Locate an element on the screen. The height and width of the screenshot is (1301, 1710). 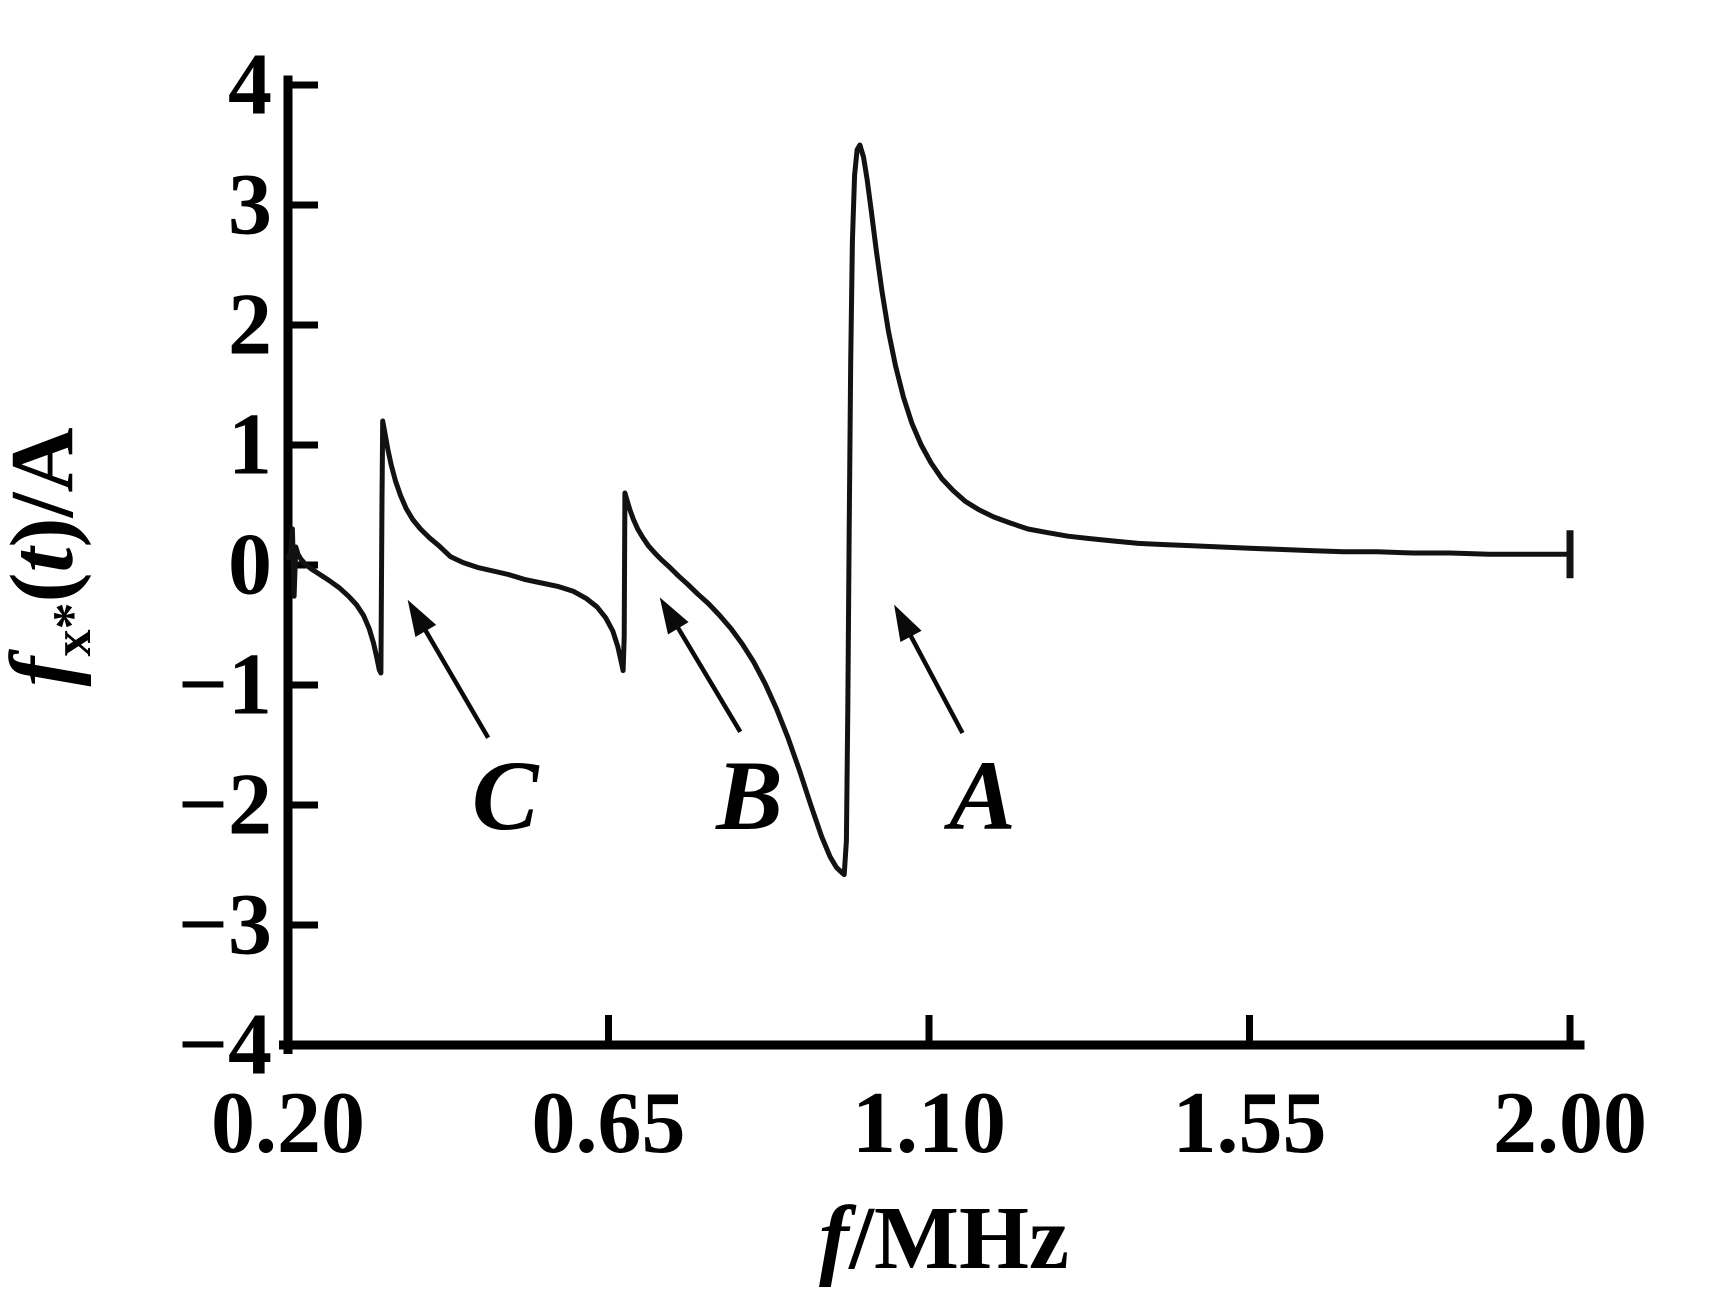
y-axis-title: fx*(t)/A is located at coordinates (51, 557).